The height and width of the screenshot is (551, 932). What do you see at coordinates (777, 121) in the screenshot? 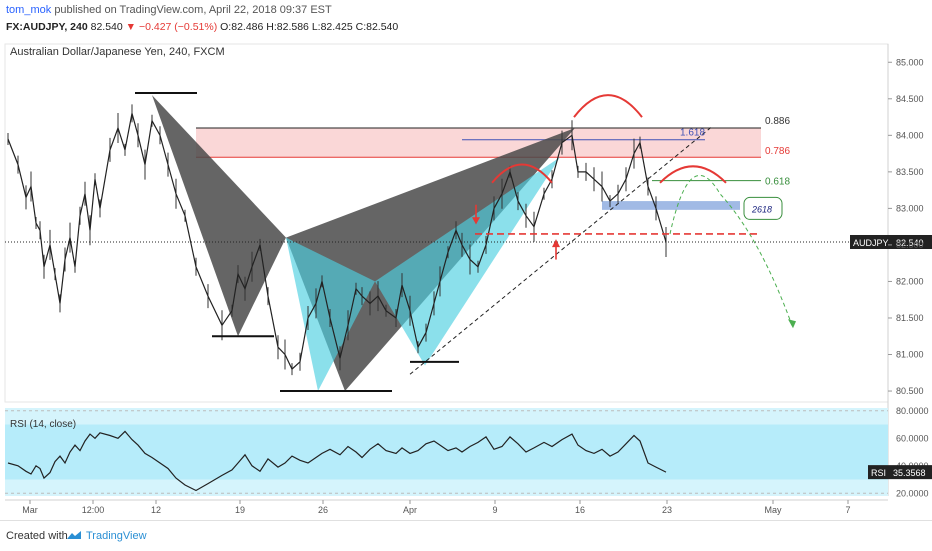
I see `fib-label-0886: 0.886` at bounding box center [777, 121].